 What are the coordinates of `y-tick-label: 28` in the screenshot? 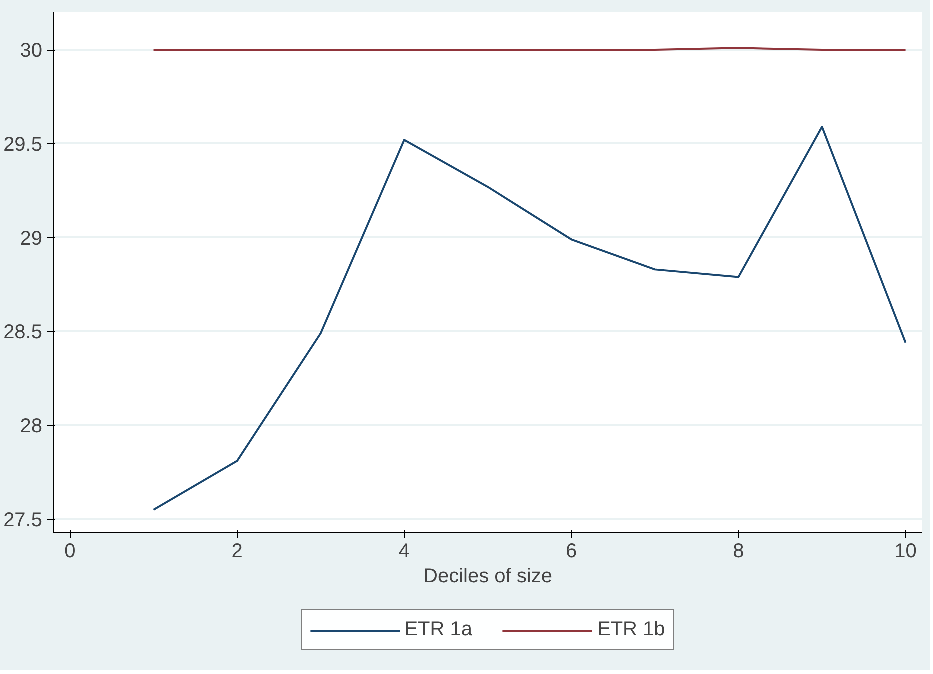 It's located at (31, 426).